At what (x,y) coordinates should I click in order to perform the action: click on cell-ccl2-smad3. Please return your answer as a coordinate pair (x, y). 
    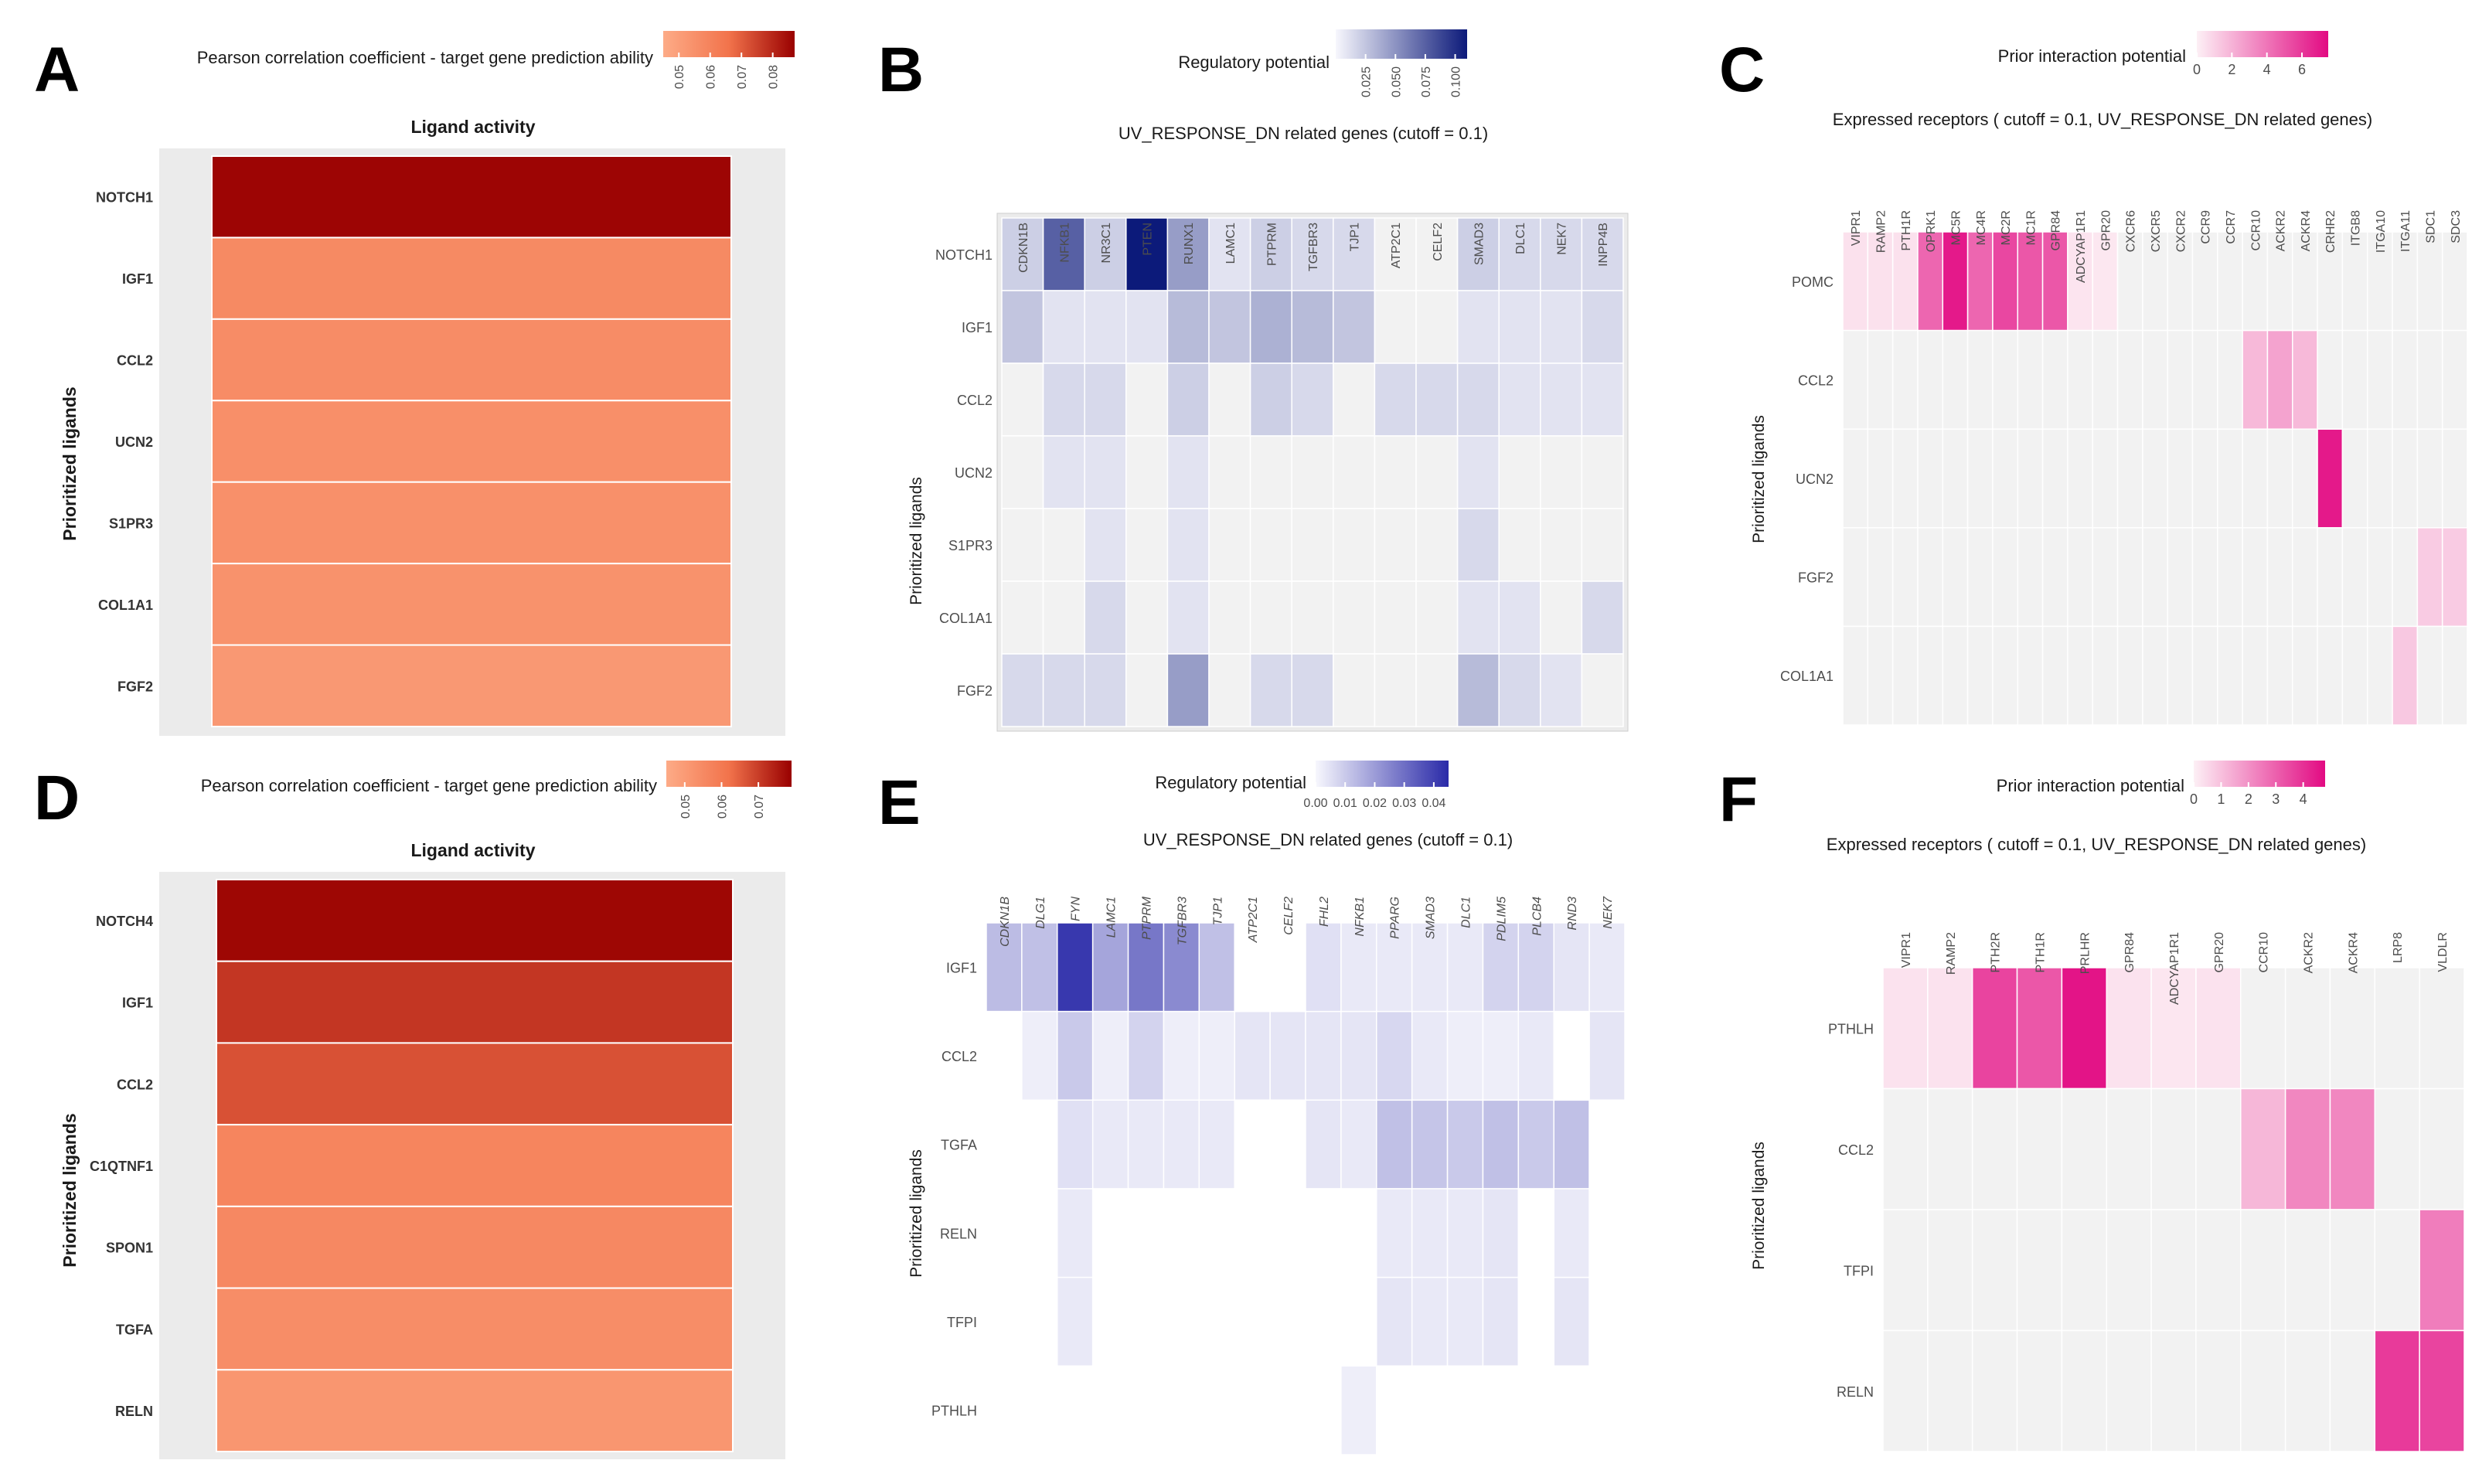
    Looking at the image, I should click on (1430, 1055).